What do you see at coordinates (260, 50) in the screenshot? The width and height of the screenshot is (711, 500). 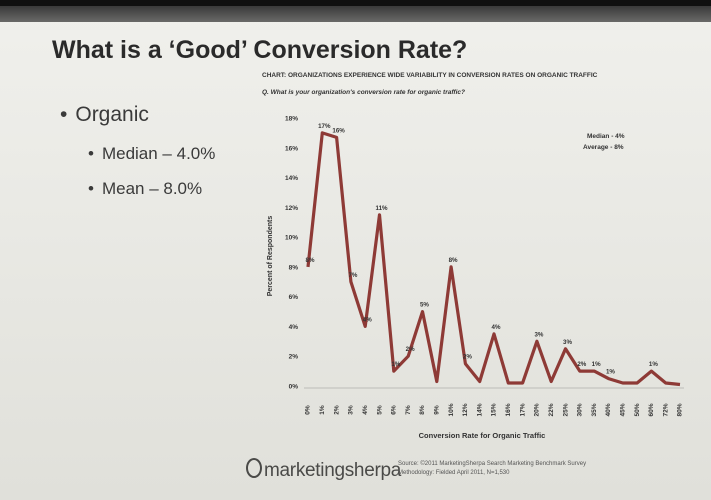 I see `slide-title: What is a ‘Good’ Conversion Rate?` at bounding box center [260, 50].